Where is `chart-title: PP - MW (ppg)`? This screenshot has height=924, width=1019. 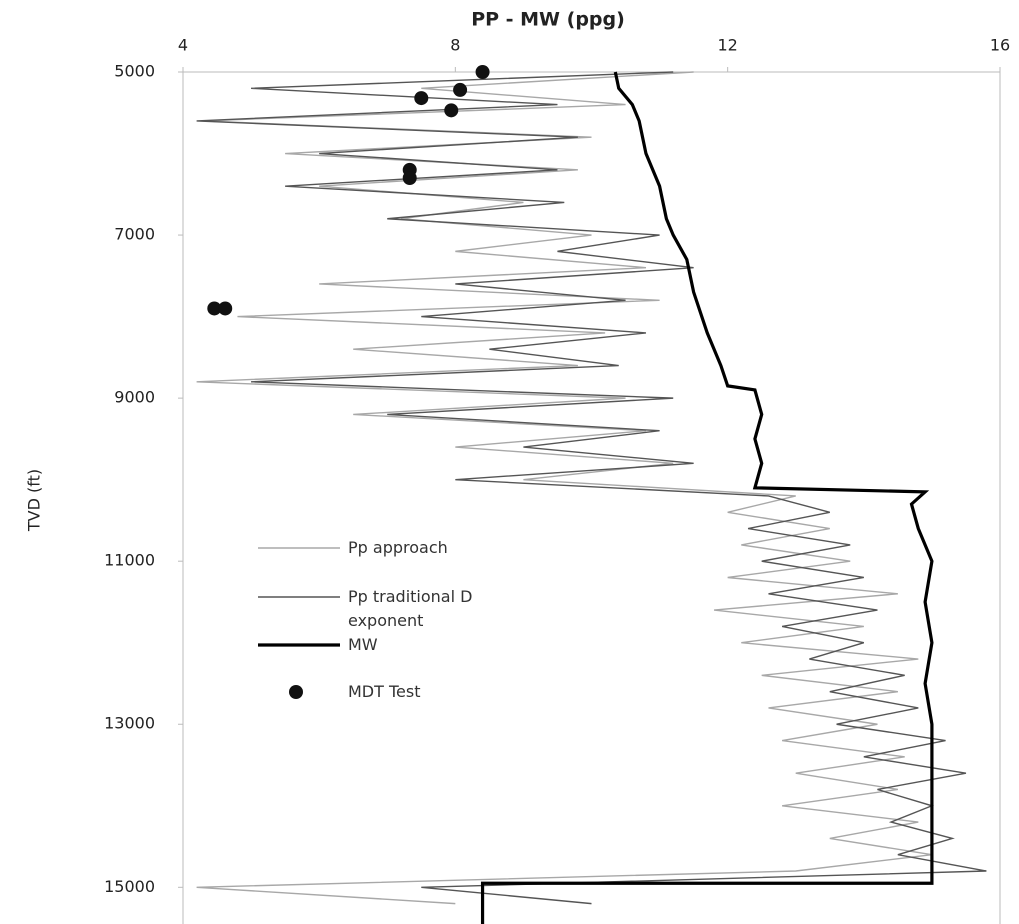 chart-title: PP - MW (ppg) is located at coordinates (548, 20).